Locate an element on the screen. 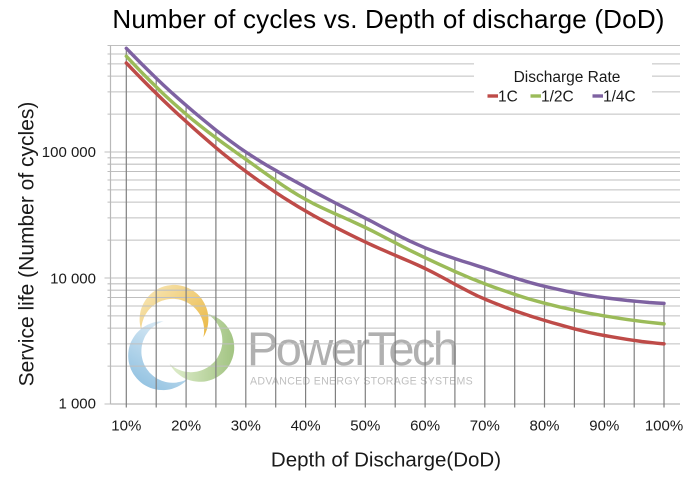 The width and height of the screenshot is (700, 485). svg-text: 10 000 is located at coordinates (73, 279).